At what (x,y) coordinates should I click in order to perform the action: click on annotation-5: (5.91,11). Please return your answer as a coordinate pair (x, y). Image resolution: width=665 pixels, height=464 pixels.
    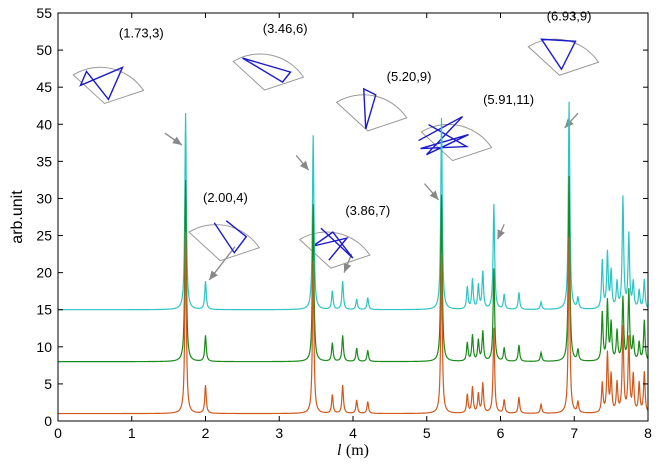
    Looking at the image, I should click on (476, 166).